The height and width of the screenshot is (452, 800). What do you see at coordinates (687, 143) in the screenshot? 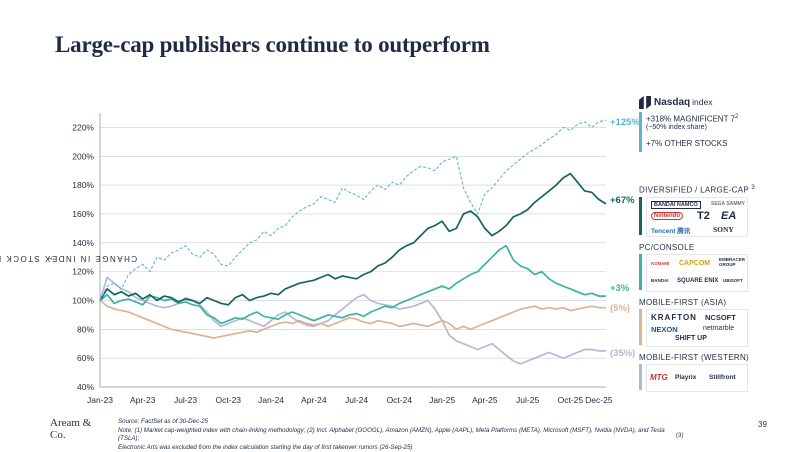
I see `other-stocks-label: +7% OTHER STOCKS` at bounding box center [687, 143].